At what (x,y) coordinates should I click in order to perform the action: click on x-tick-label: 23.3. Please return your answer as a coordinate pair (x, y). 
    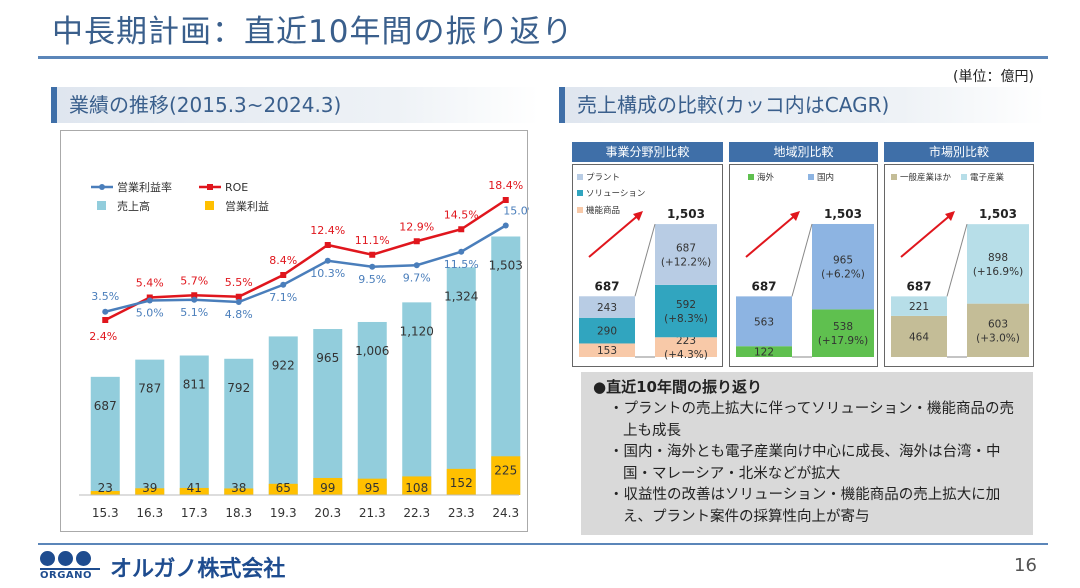
    Looking at the image, I should click on (461, 513).